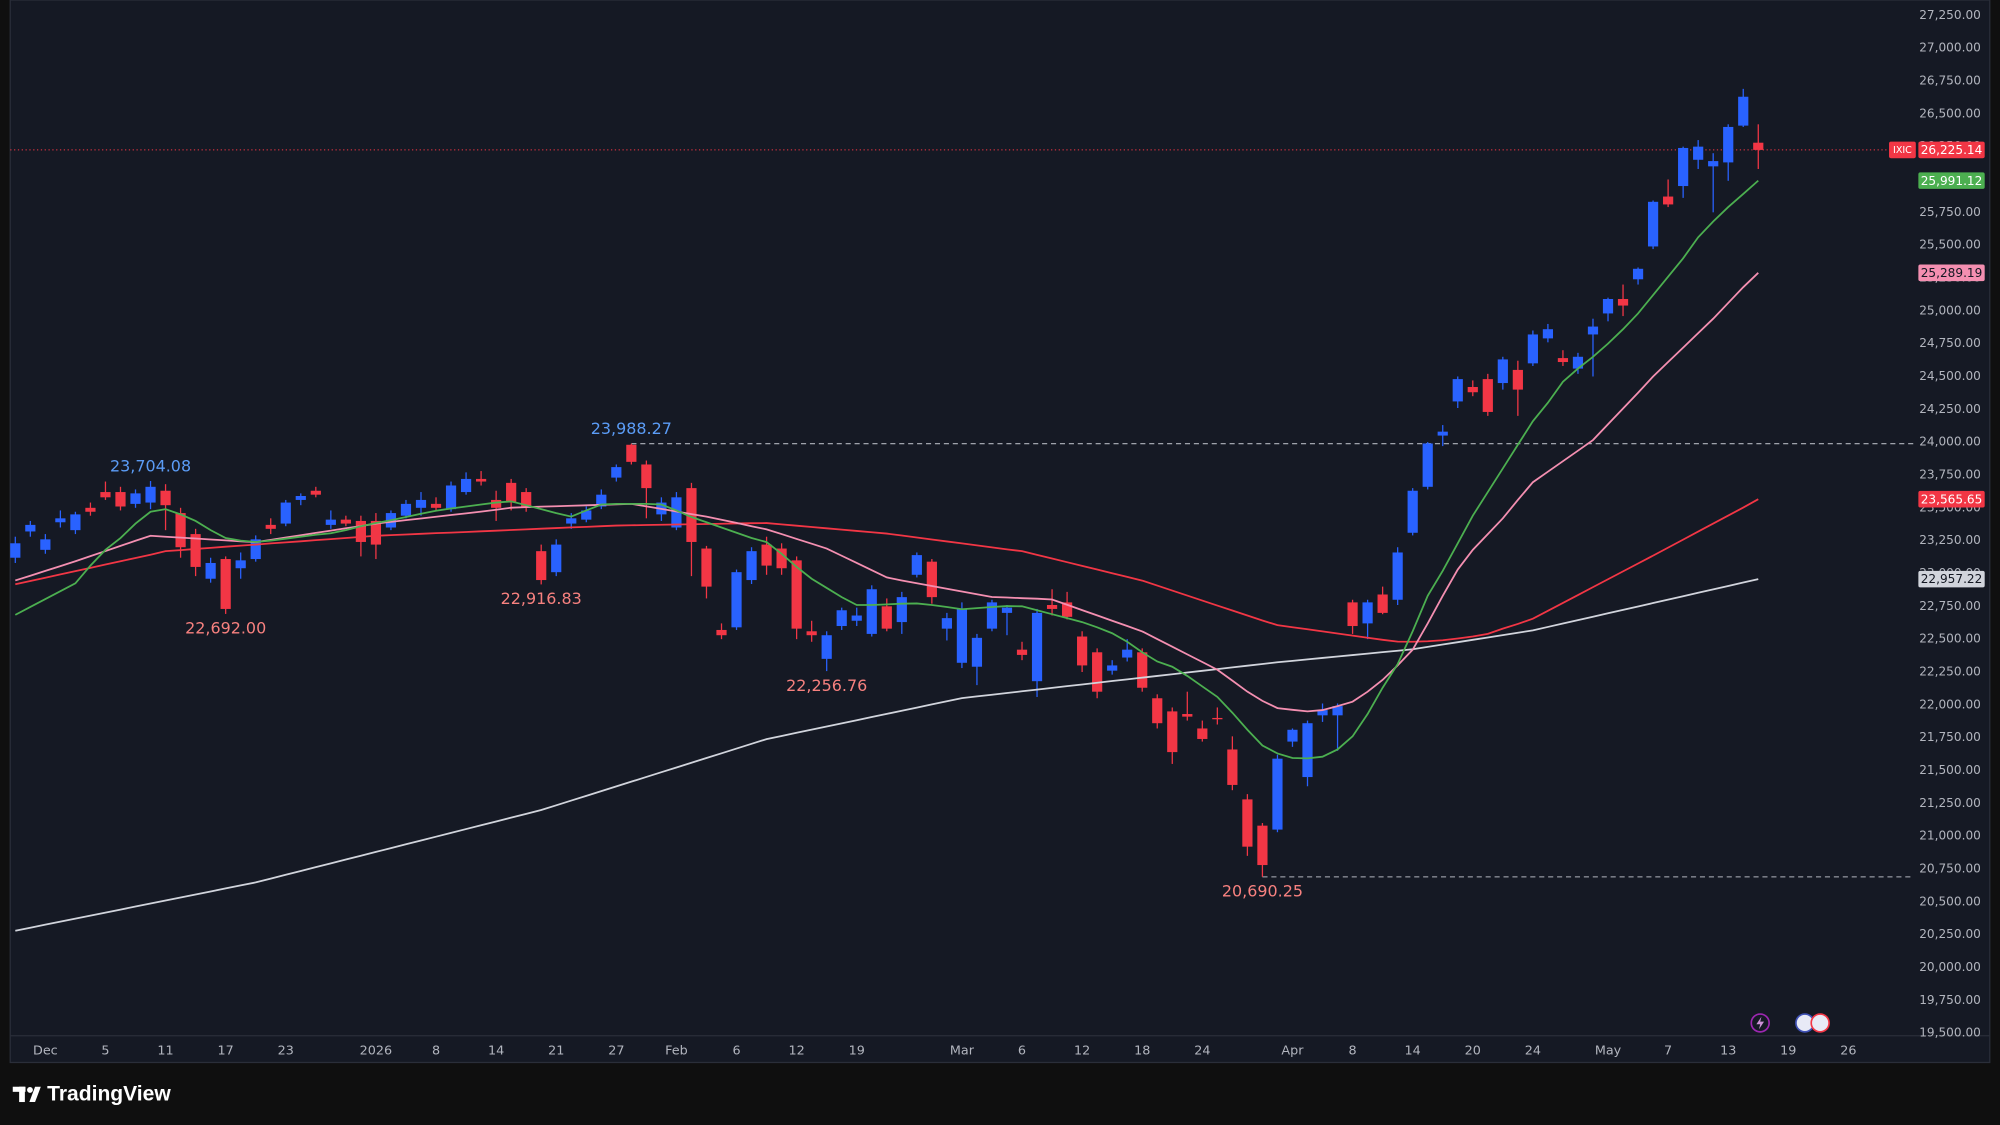  What do you see at coordinates (1950, 704) in the screenshot?
I see `y-tick-label: 22,000.00` at bounding box center [1950, 704].